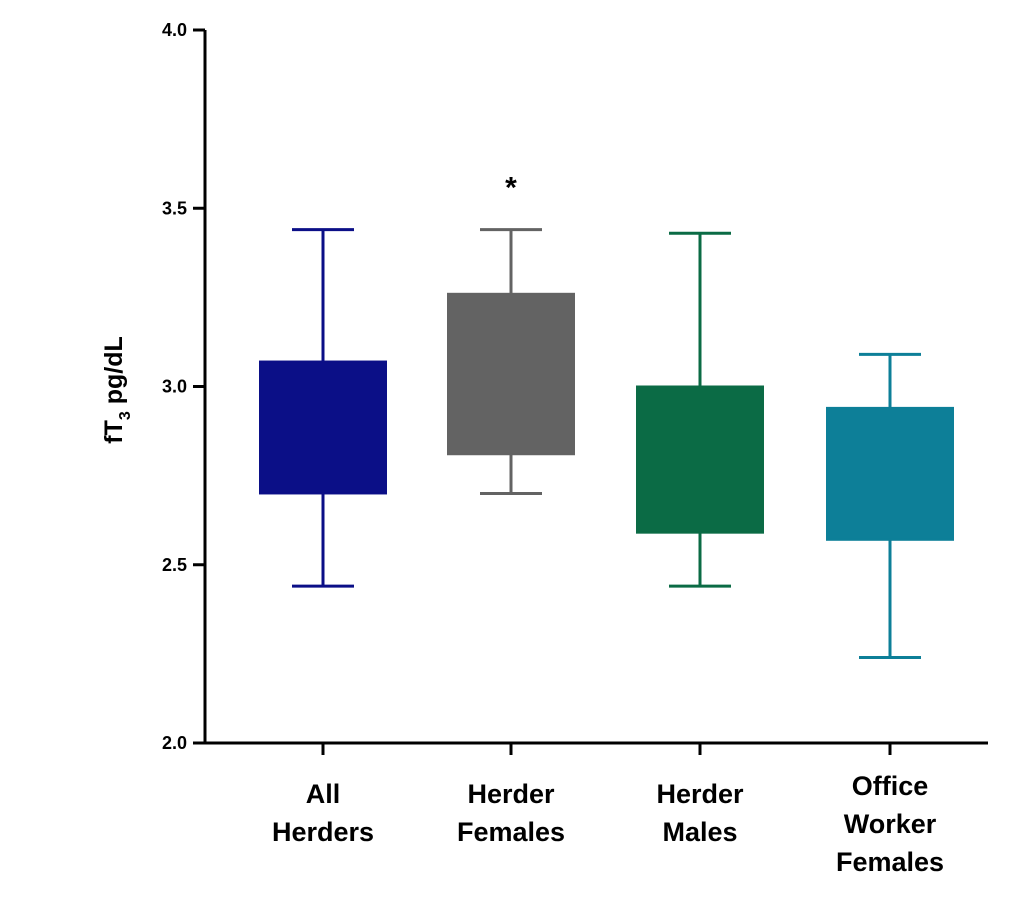 The height and width of the screenshot is (905, 1024). I want to click on y-axis: 2.0 2.5 3.0 3.5 4.0, so click(184, 386).